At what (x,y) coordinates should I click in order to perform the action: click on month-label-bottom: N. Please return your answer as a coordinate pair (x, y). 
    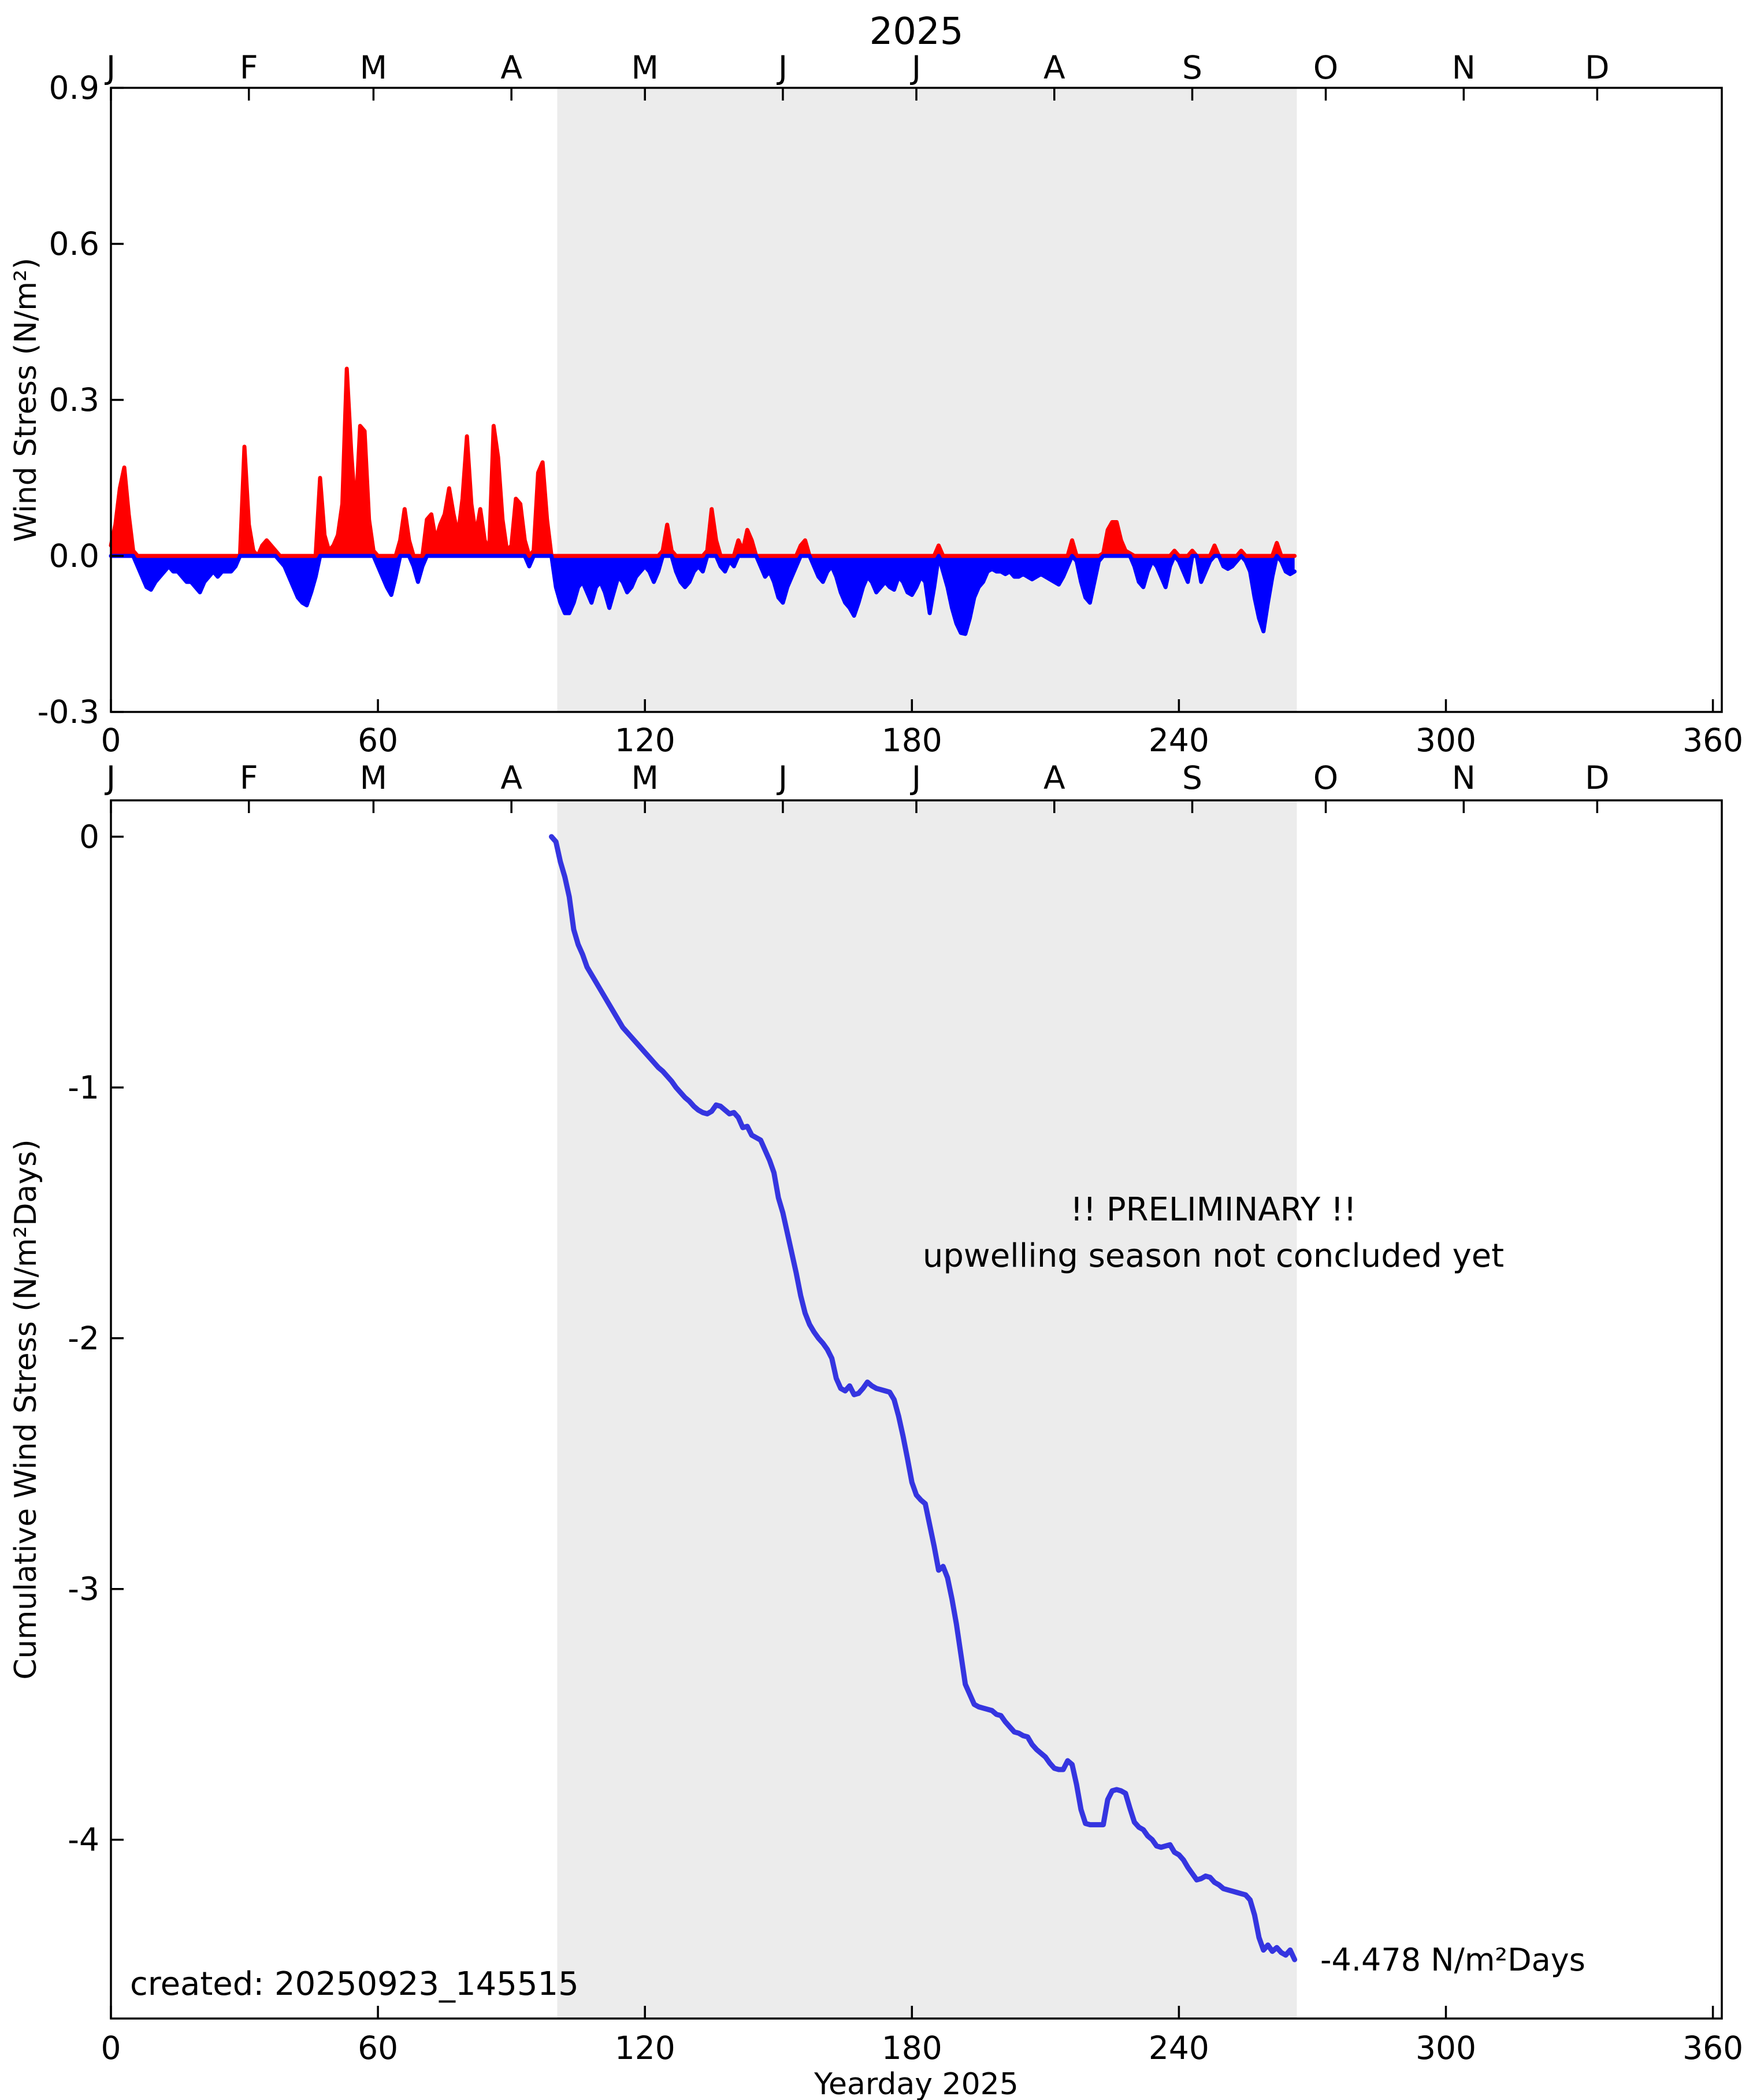
    Looking at the image, I should click on (1464, 778).